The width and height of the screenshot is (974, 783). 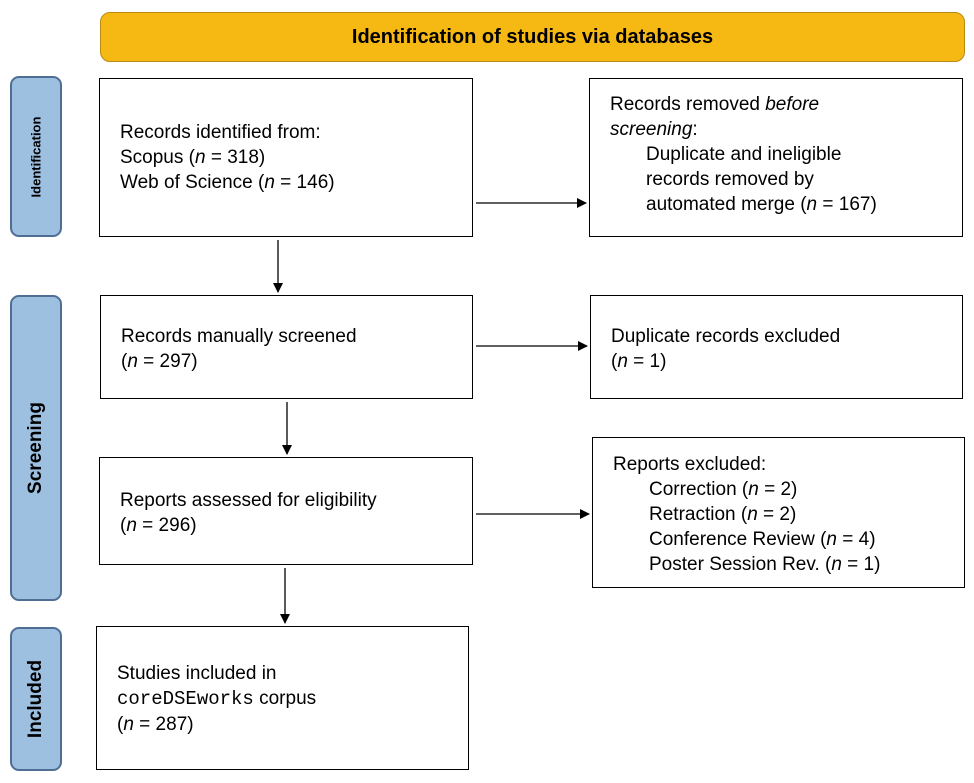 I want to click on excluded-poster-session: Poster Session Rev. (n = 1), so click(x=765, y=564).